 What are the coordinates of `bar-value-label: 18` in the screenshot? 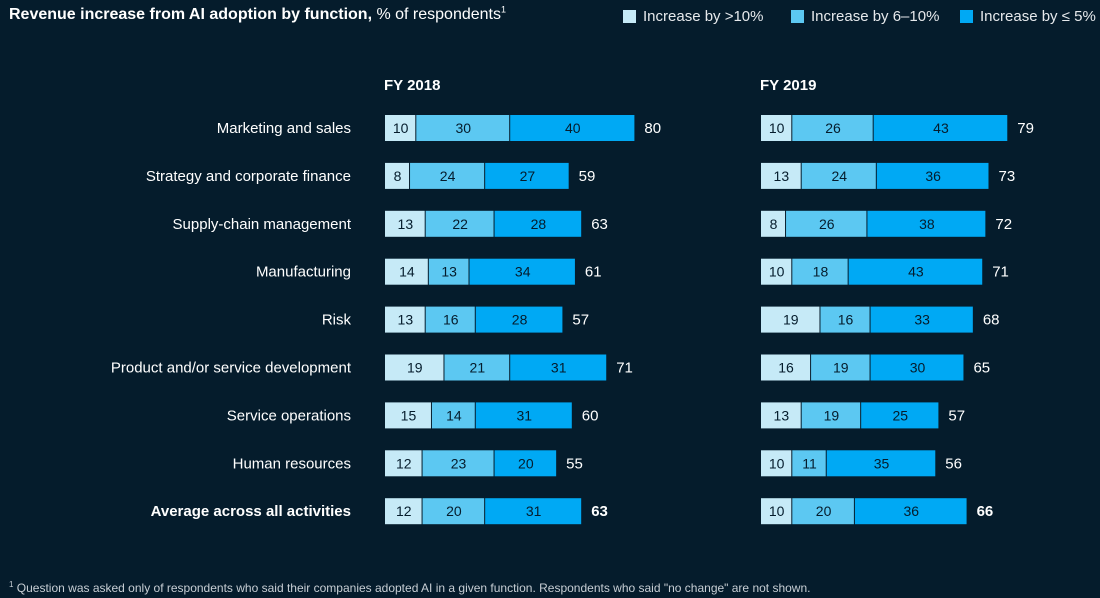 It's located at (821, 272).